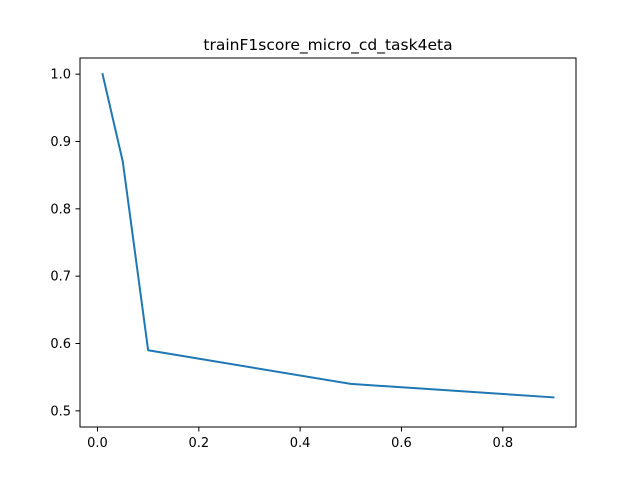 This screenshot has width=640, height=480. I want to click on x-tick-label: 0.4, so click(300, 443).